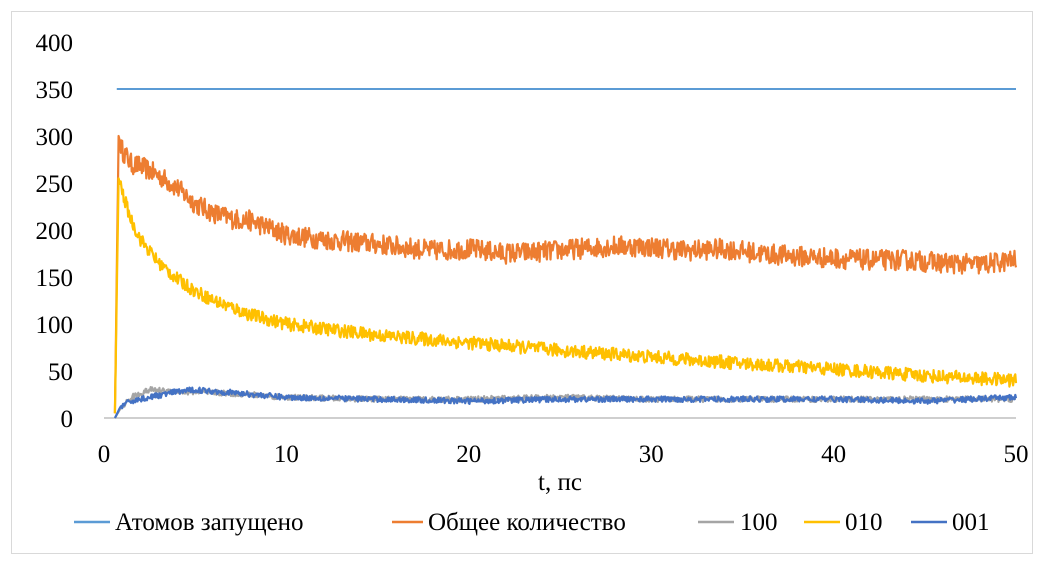 The image size is (1044, 565). Describe the element at coordinates (651, 454) in the screenshot. I see `x-tick-label: 30` at that location.